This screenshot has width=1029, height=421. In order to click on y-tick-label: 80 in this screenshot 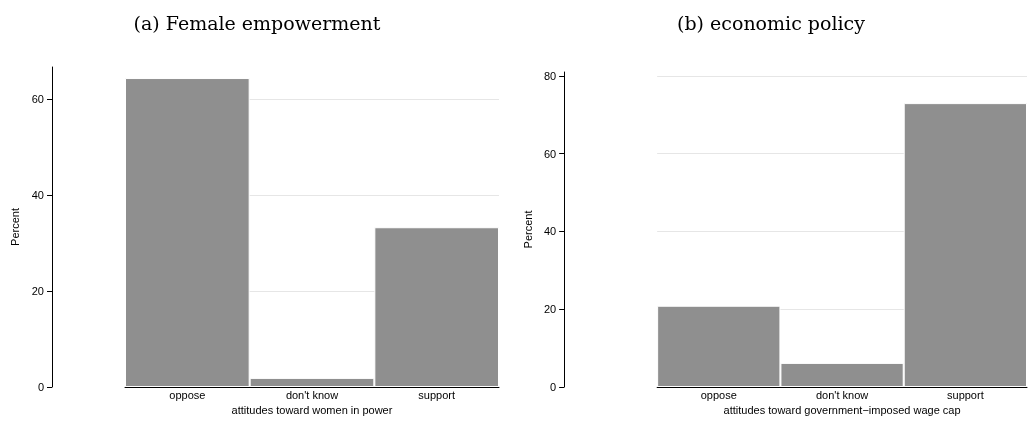, I will do `click(550, 75)`.